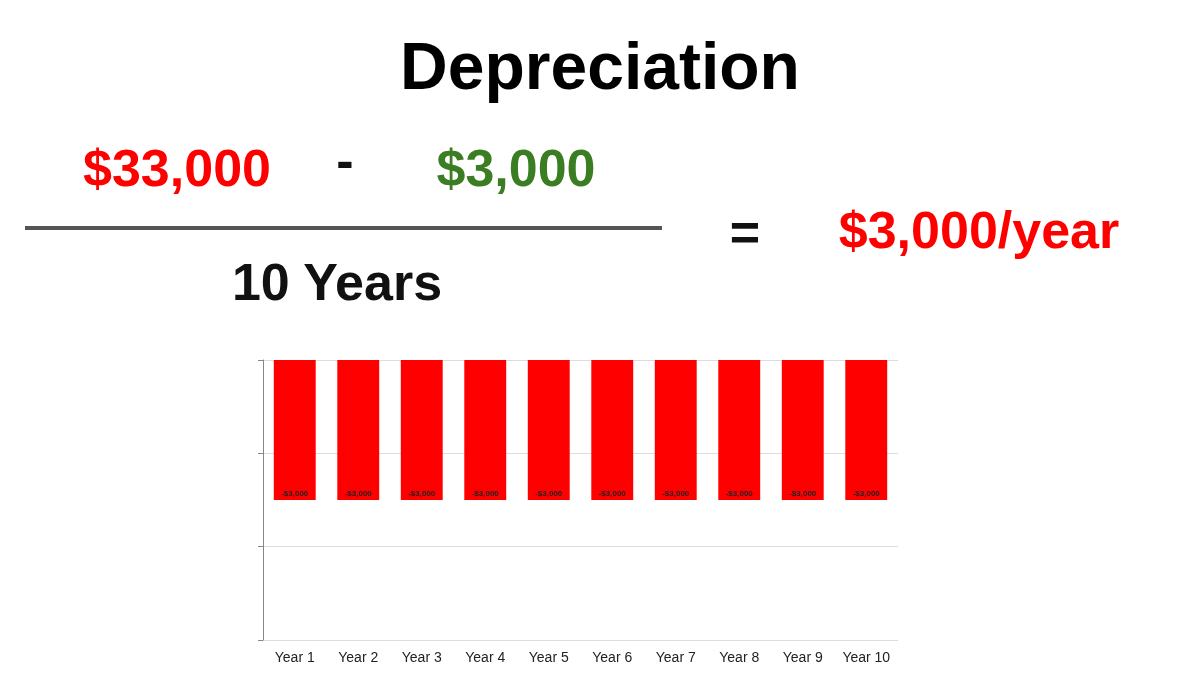 The width and height of the screenshot is (1200, 678). Describe the element at coordinates (337, 282) in the screenshot. I see `text: 10 Years` at that location.